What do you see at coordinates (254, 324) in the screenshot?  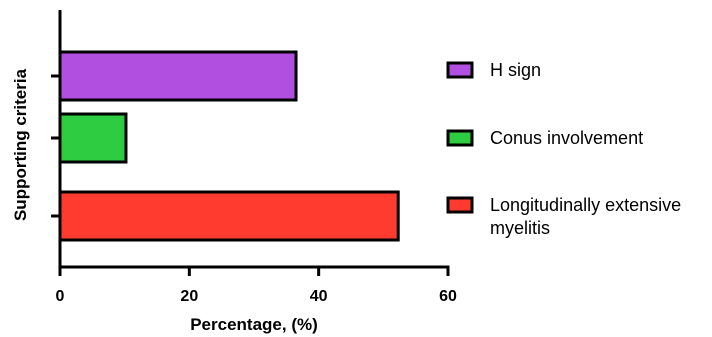 I see `x-axis-title: Percentage, (%)` at bounding box center [254, 324].